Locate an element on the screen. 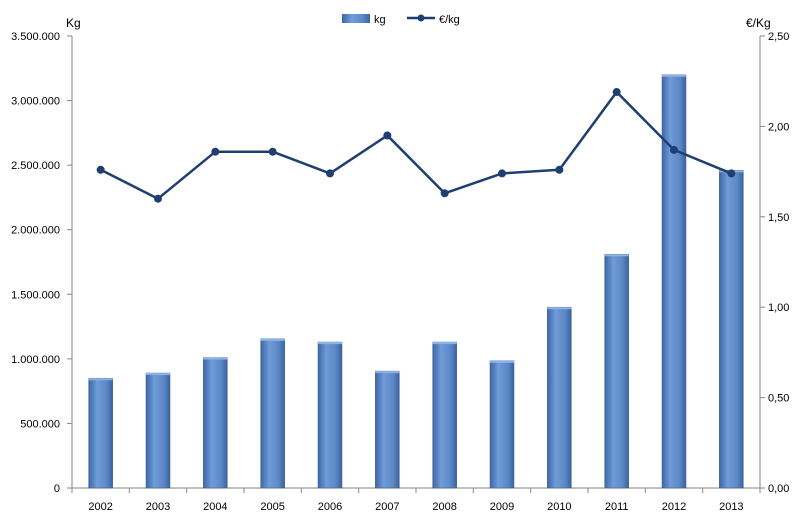 The image size is (802, 528). left-tick-label: 0 is located at coordinates (57, 489).